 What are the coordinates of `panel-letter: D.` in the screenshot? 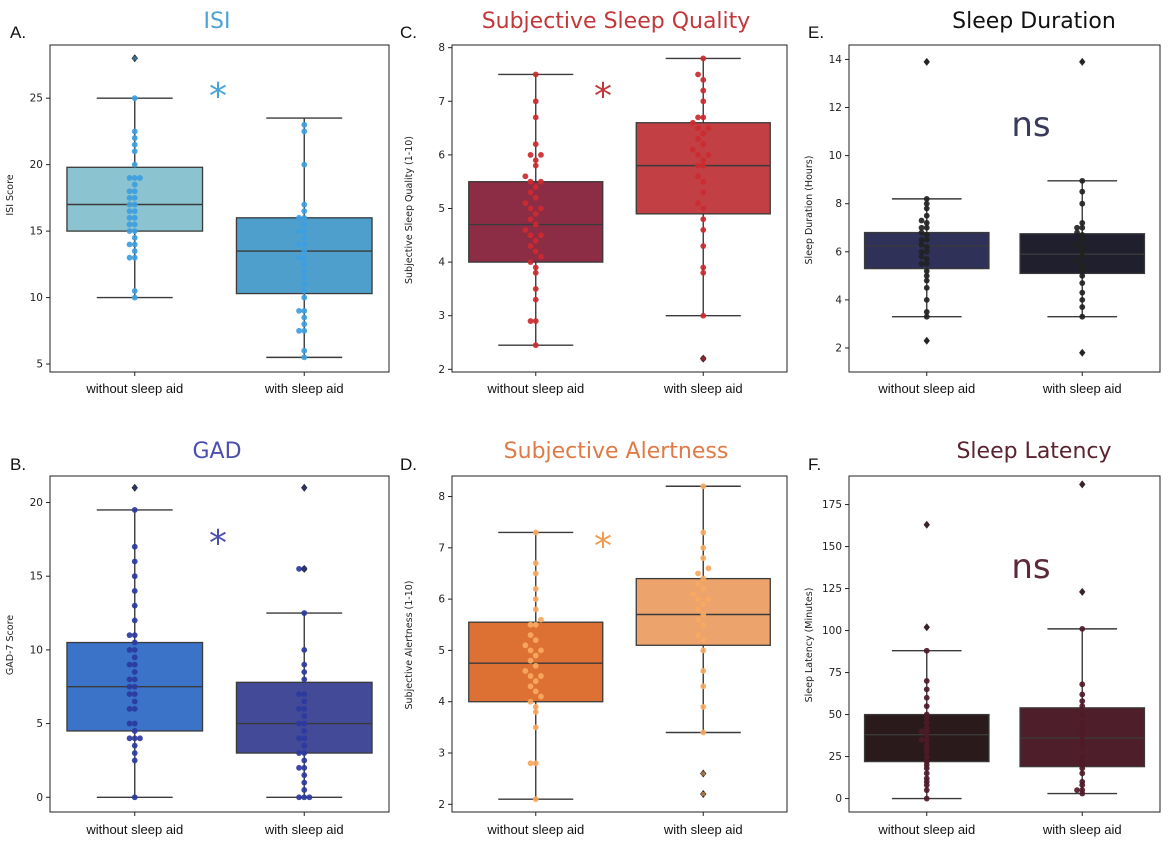 It's located at (408, 464).